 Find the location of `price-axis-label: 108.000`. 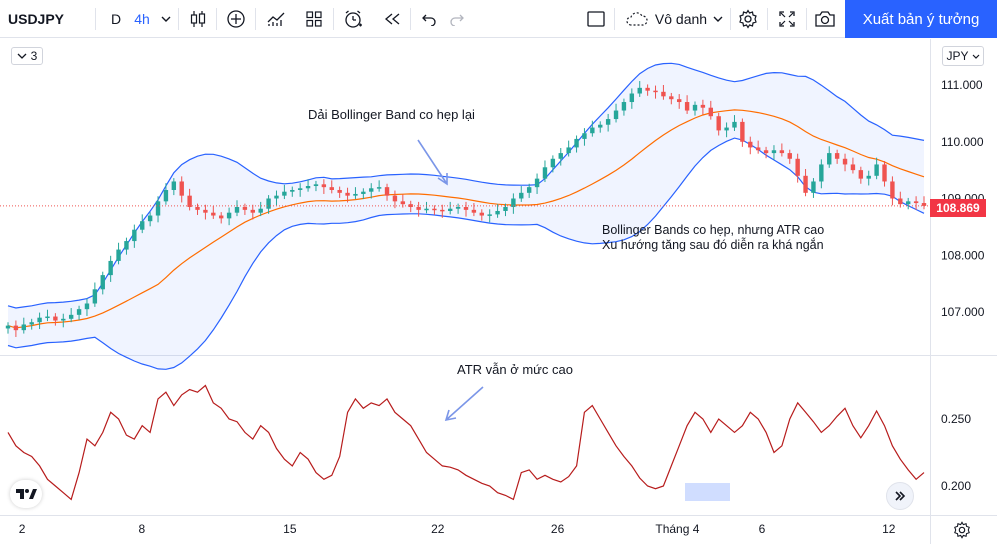

price-axis-label: 108.000 is located at coordinates (963, 255).